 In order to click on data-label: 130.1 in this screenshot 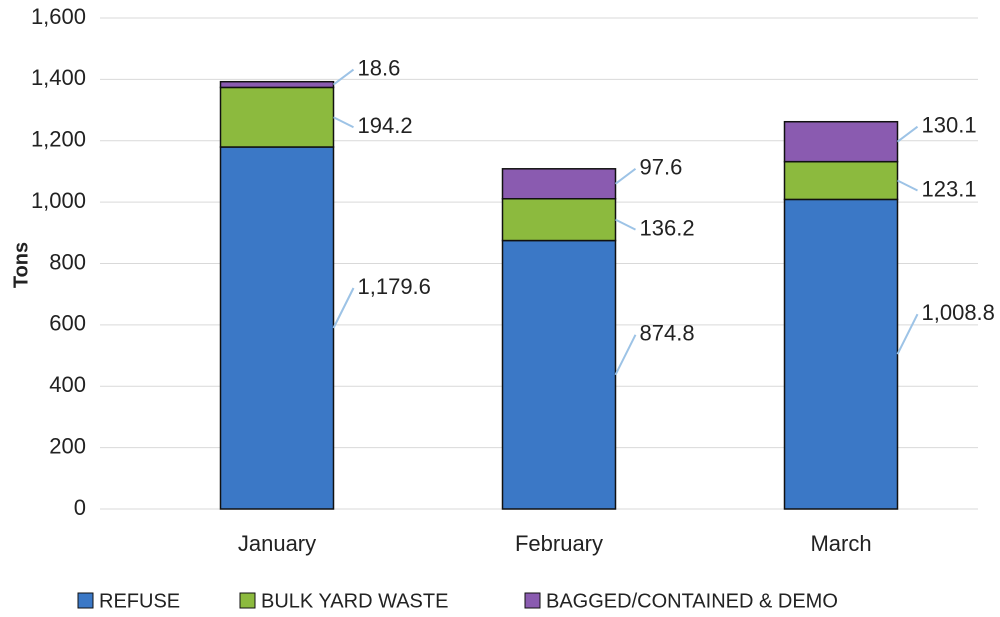, I will do `click(949, 124)`.